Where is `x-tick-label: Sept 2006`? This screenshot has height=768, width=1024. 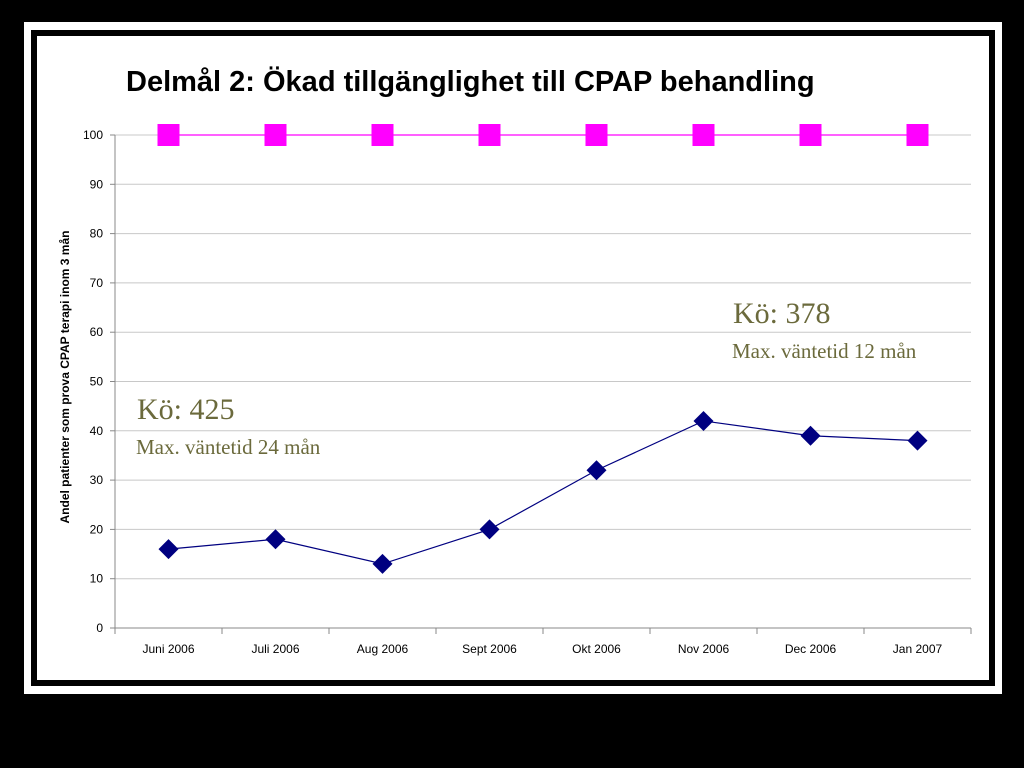 x-tick-label: Sept 2006 is located at coordinates (489, 649).